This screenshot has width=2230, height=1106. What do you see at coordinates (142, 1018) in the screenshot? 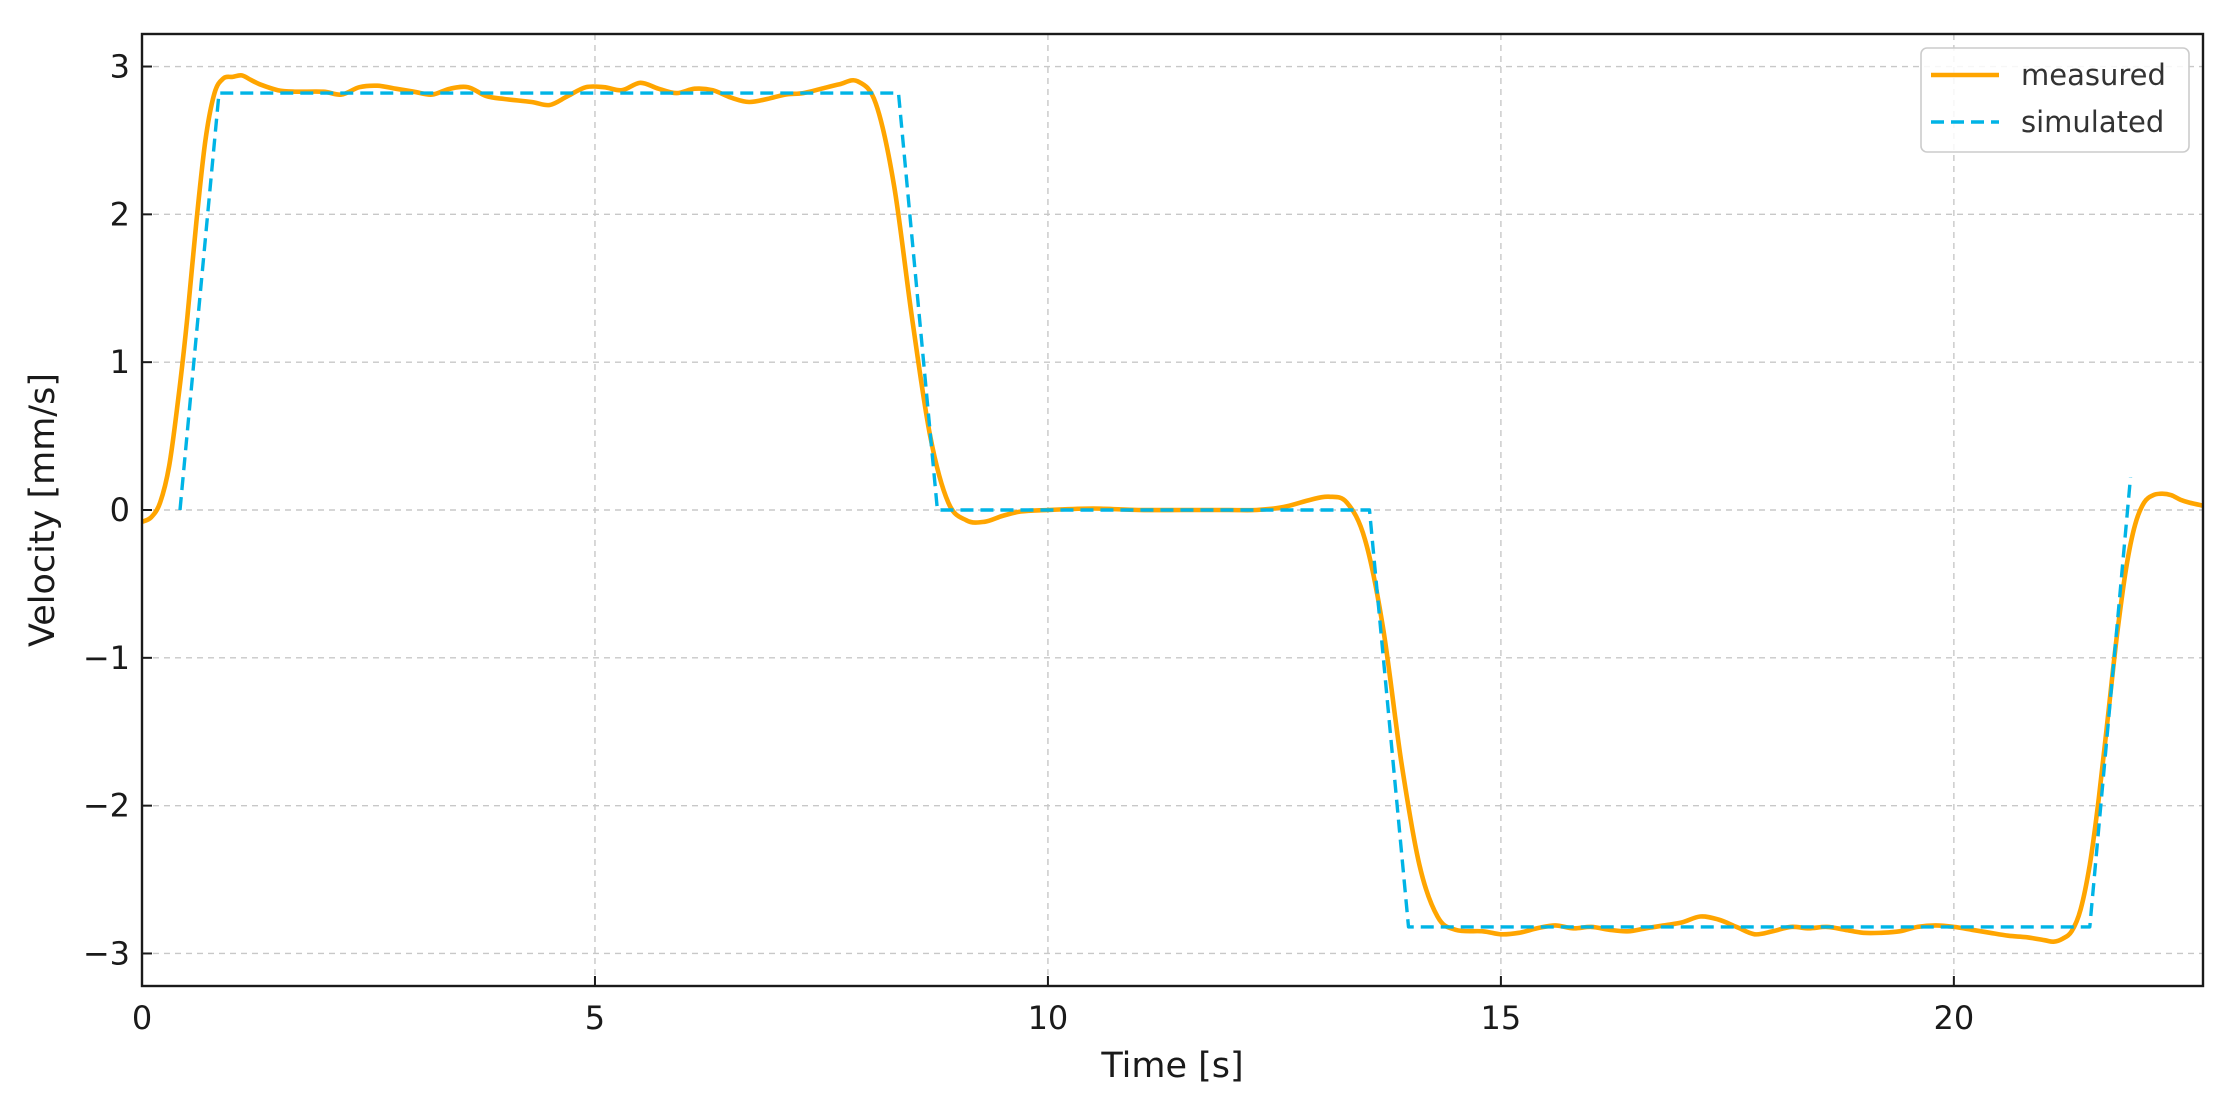
I see `x-tick-label: 0` at bounding box center [142, 1018].